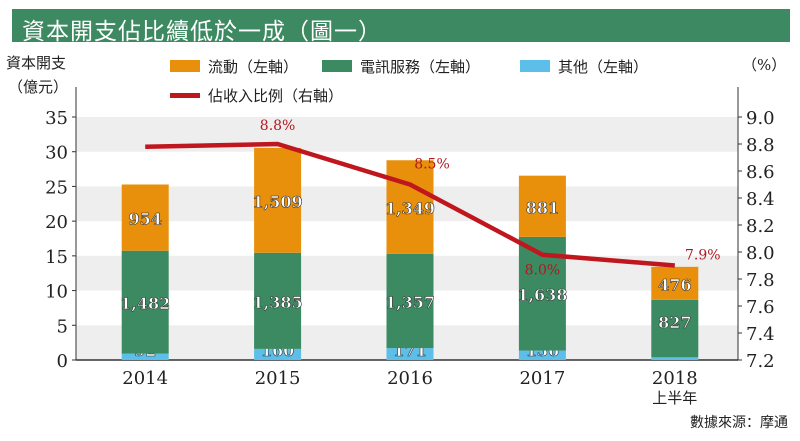 Image resolution: width=800 pixels, height=441 pixels. I want to click on bar-label-current: 881, so click(542, 207).